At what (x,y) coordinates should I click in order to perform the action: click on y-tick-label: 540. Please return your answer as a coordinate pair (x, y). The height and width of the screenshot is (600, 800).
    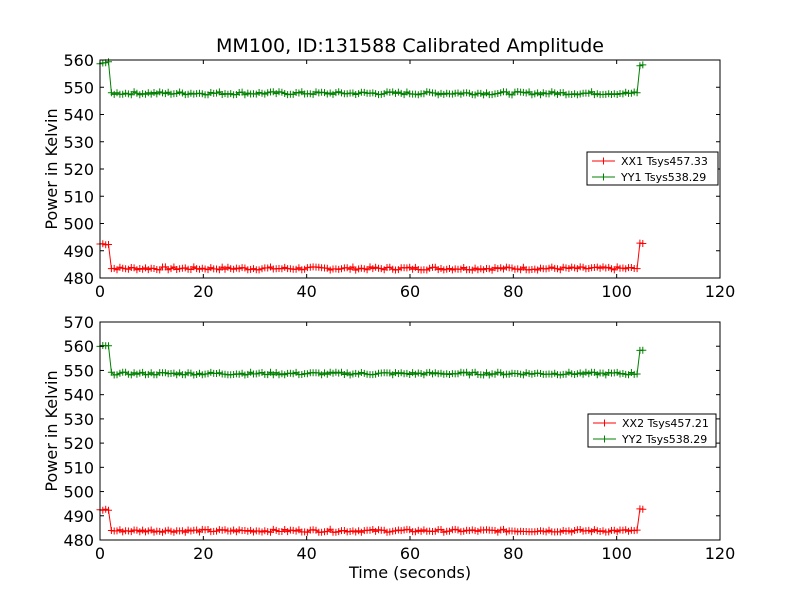
    Looking at the image, I should click on (78, 115).